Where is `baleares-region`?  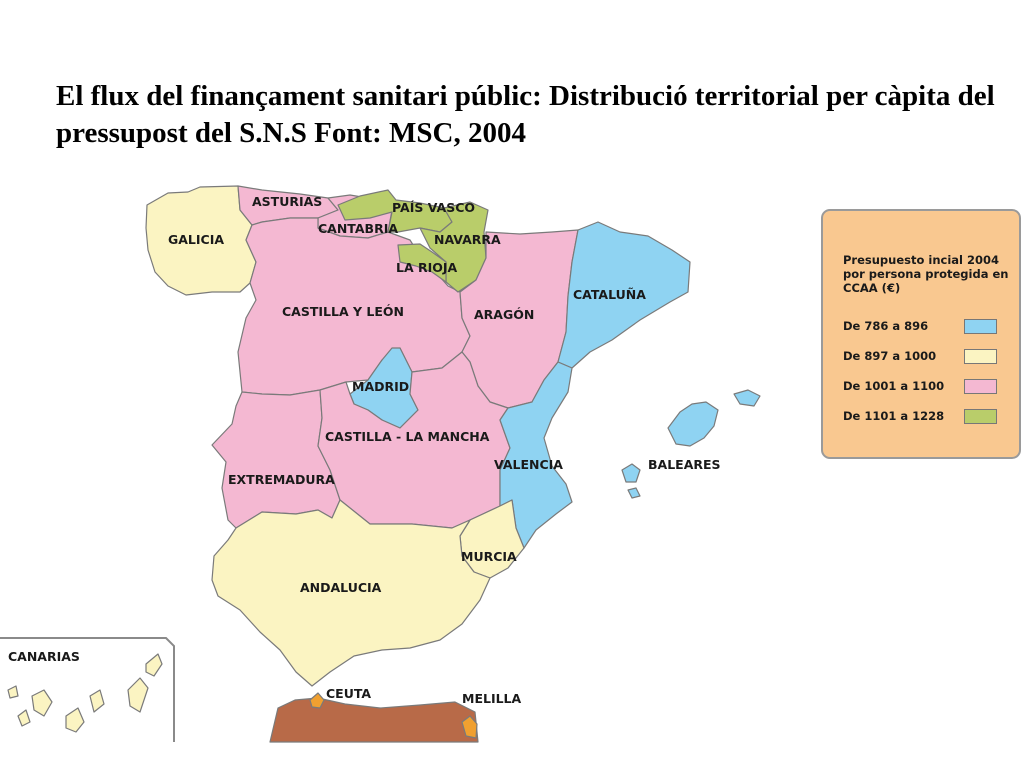
baleares-region is located at coordinates (693, 424).